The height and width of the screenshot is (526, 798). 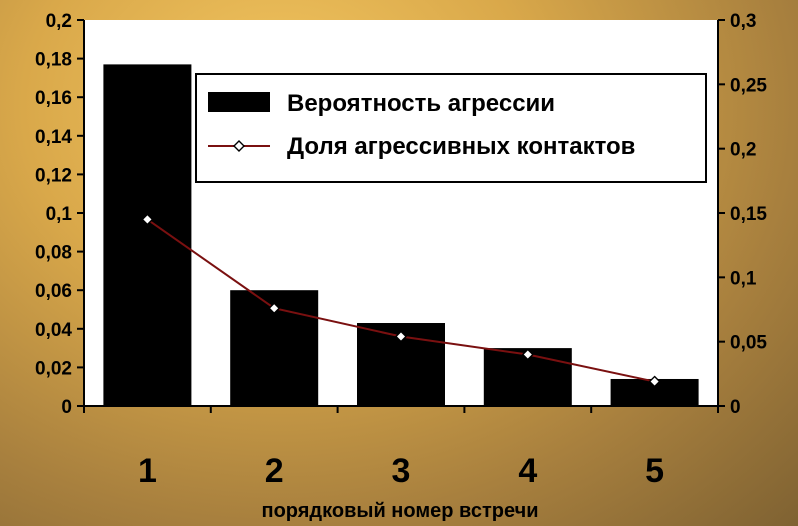 I want to click on left-tick-label: 0,18, so click(x=53, y=60).